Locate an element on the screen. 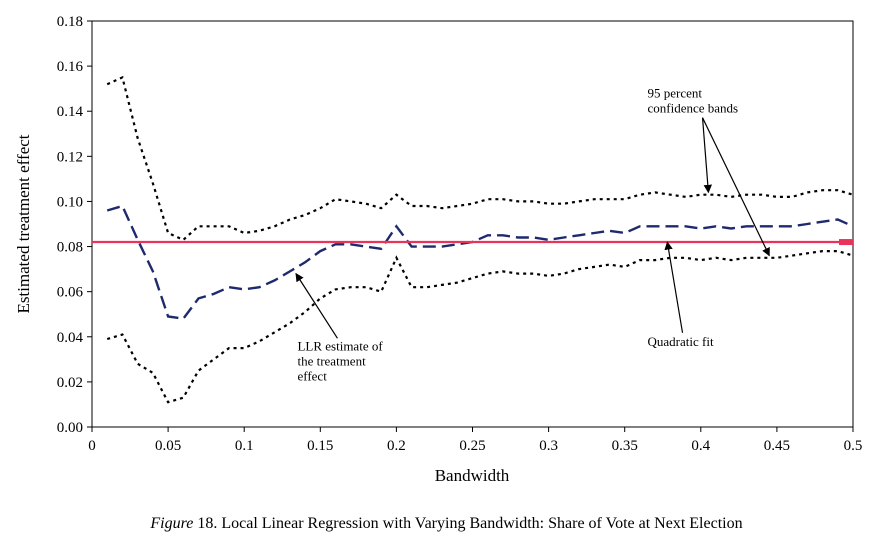  annotation-quad: Quadratic fit is located at coordinates (681, 341).